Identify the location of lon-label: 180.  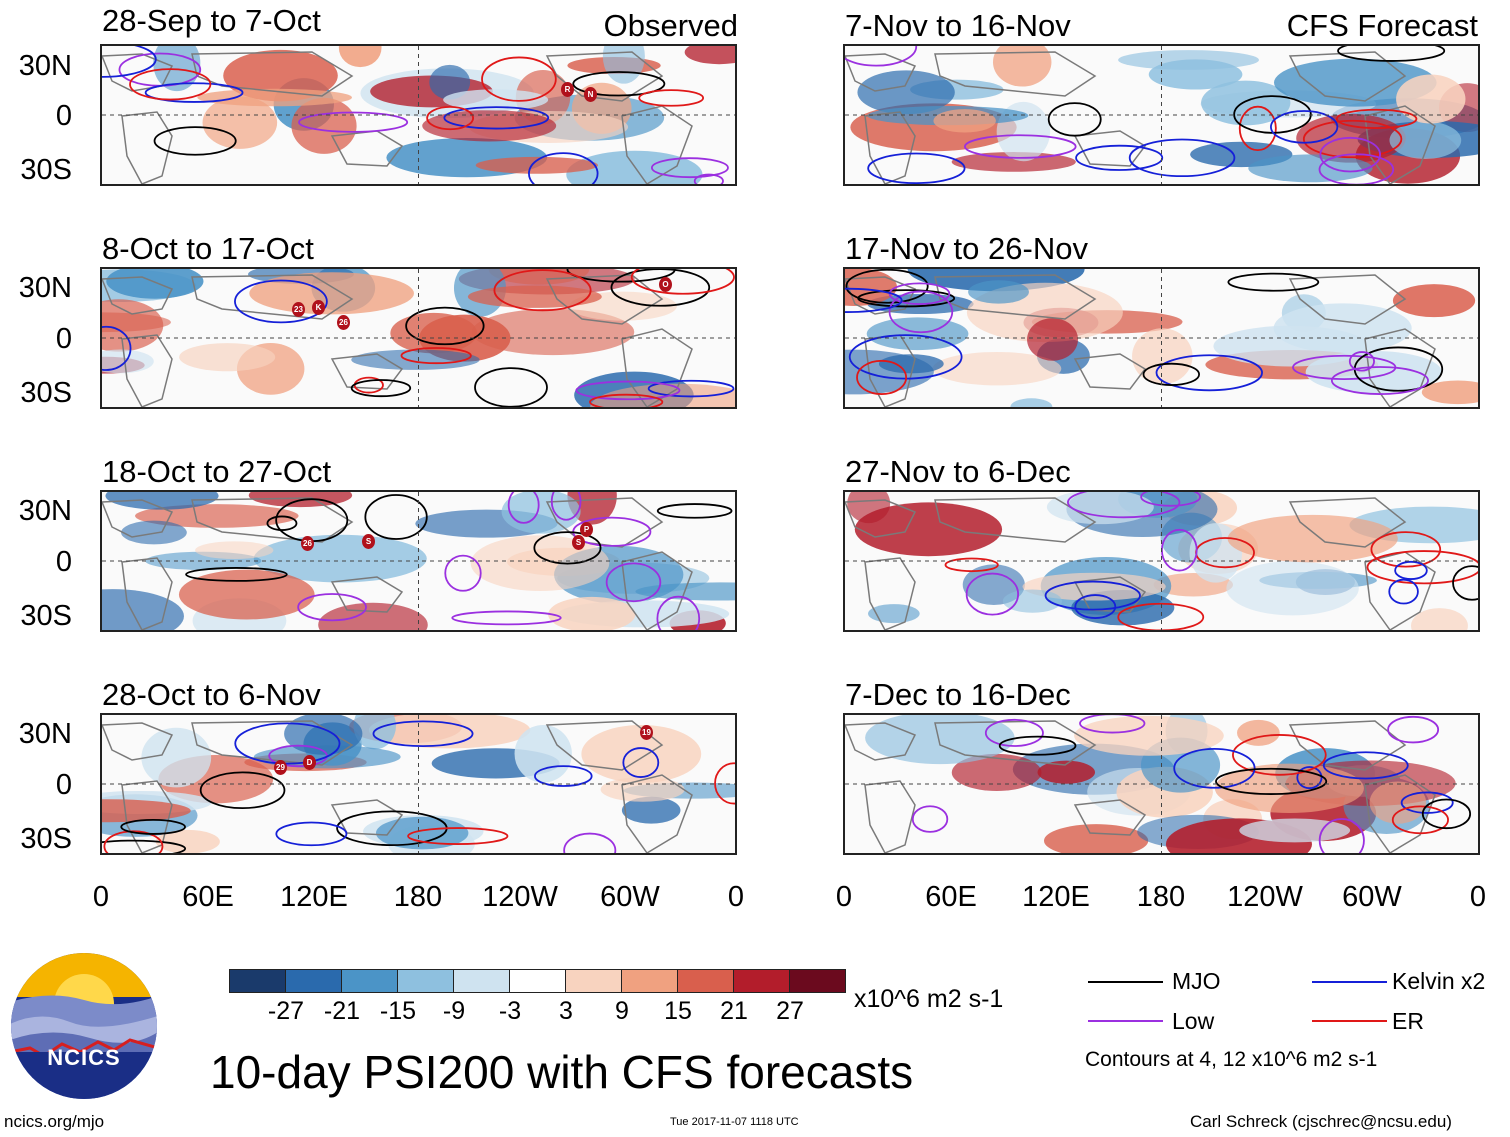
(418, 897).